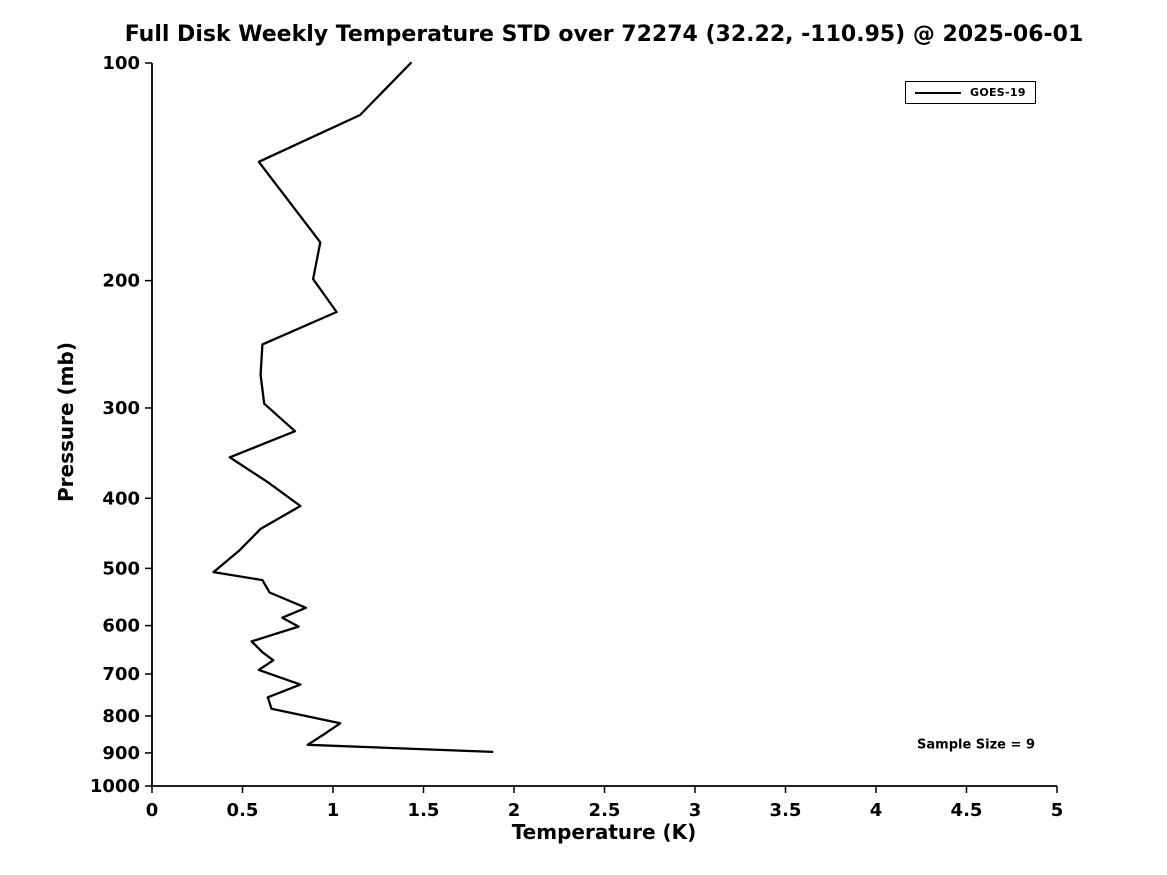 The height and width of the screenshot is (875, 1167). I want to click on x-tick-label: 1, so click(333, 810).